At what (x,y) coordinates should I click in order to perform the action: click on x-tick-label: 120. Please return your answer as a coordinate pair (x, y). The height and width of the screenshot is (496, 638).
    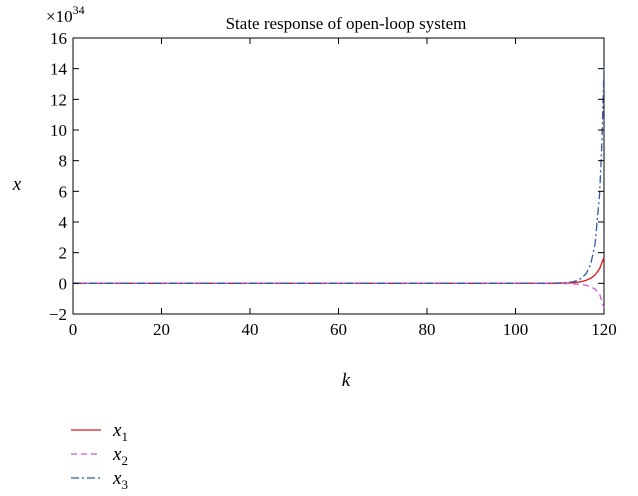
    Looking at the image, I should click on (604, 329).